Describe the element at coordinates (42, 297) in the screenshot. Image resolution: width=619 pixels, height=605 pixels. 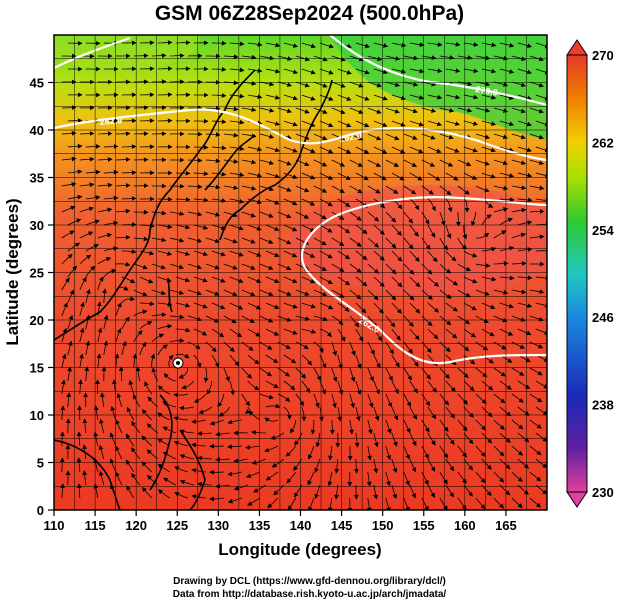
I see `y-axis: 0 5 10 15 20 25 30 35 40 45` at that location.